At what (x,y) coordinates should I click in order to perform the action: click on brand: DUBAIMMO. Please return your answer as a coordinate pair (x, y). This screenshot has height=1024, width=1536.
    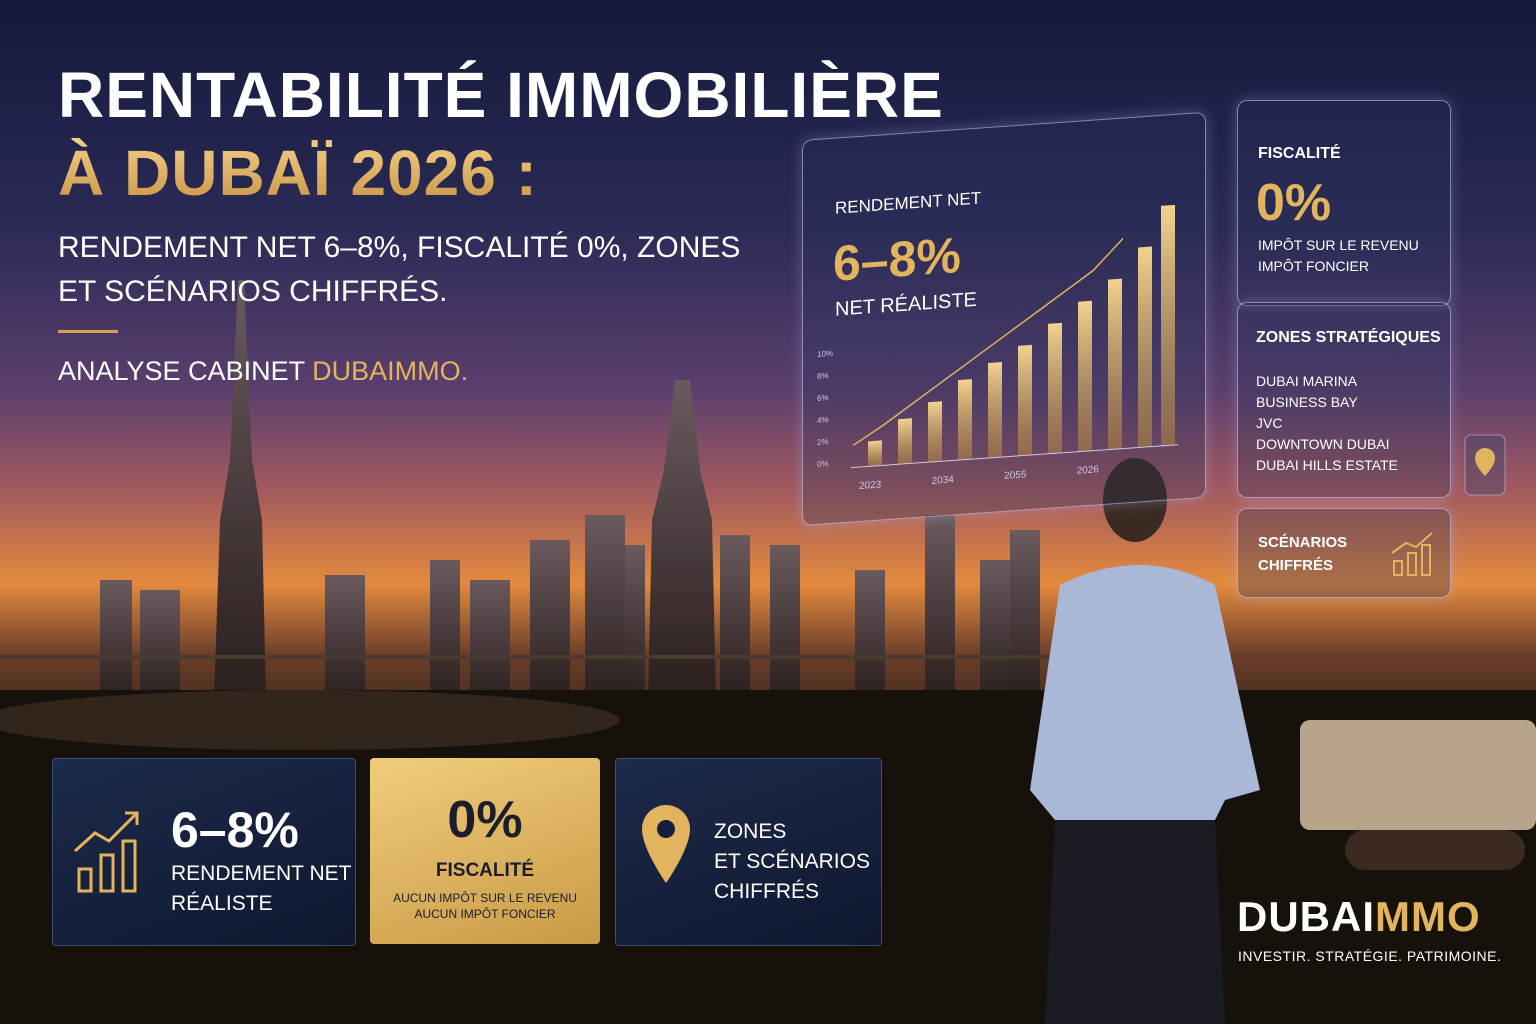
    Looking at the image, I should click on (1359, 917).